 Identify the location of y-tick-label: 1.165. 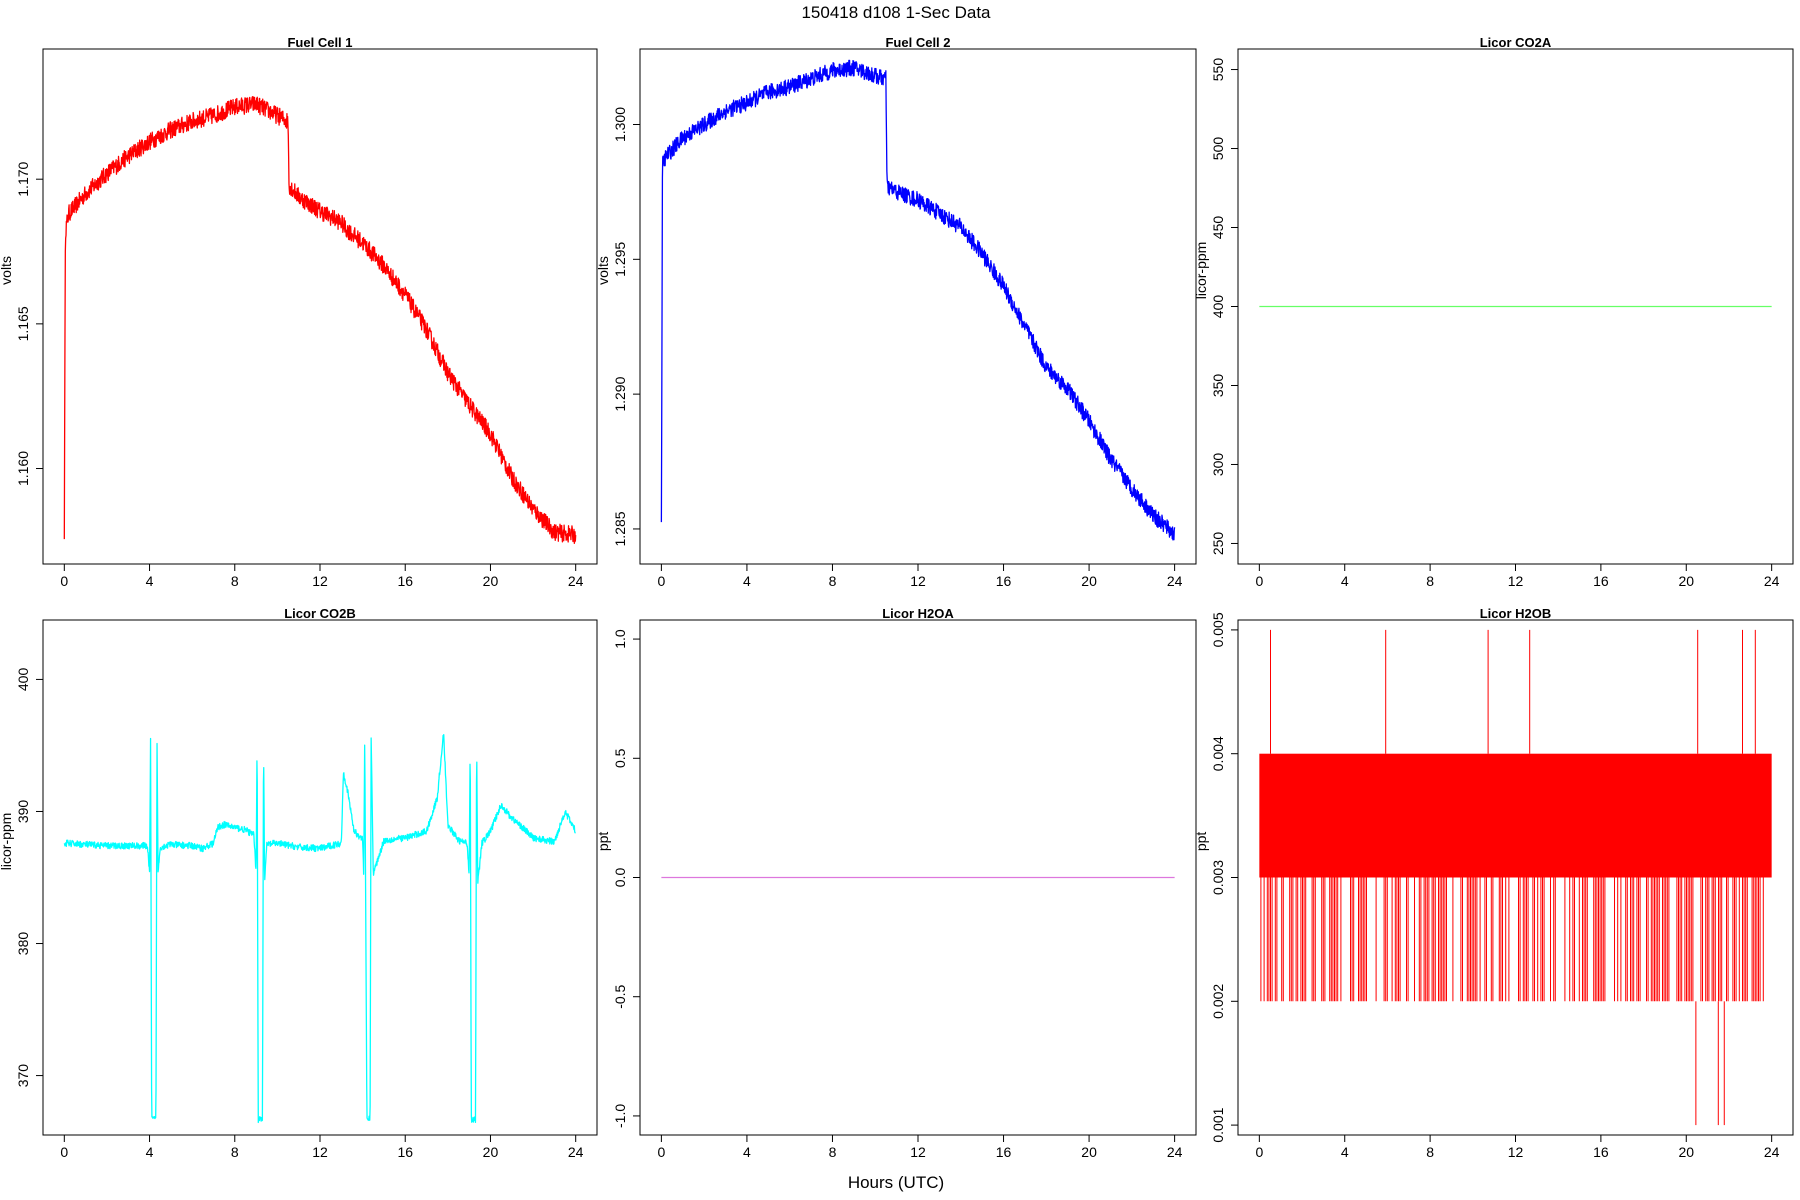
(23, 323).